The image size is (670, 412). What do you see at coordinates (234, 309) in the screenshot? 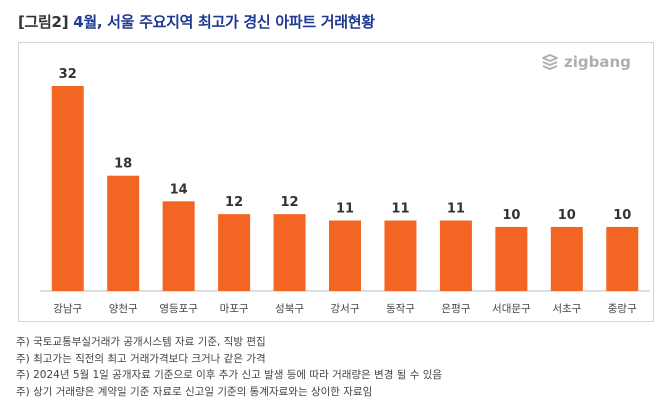
I see `x-tick-label: 마포구` at bounding box center [234, 309].